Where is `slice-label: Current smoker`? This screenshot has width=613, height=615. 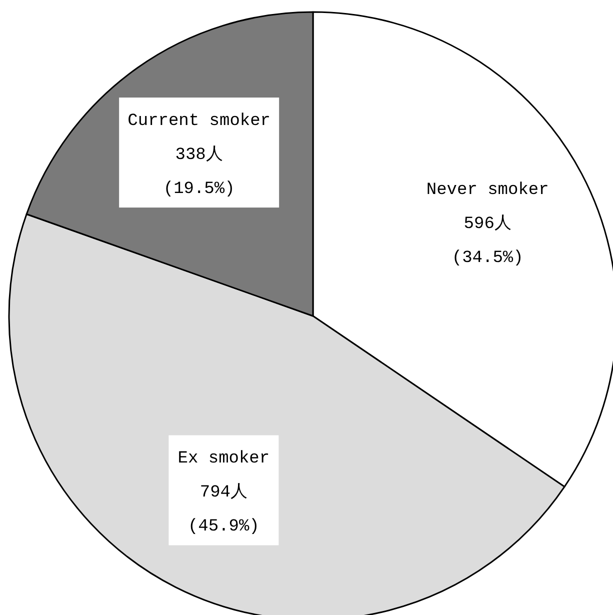
slice-label: Current smoker is located at coordinates (199, 122).